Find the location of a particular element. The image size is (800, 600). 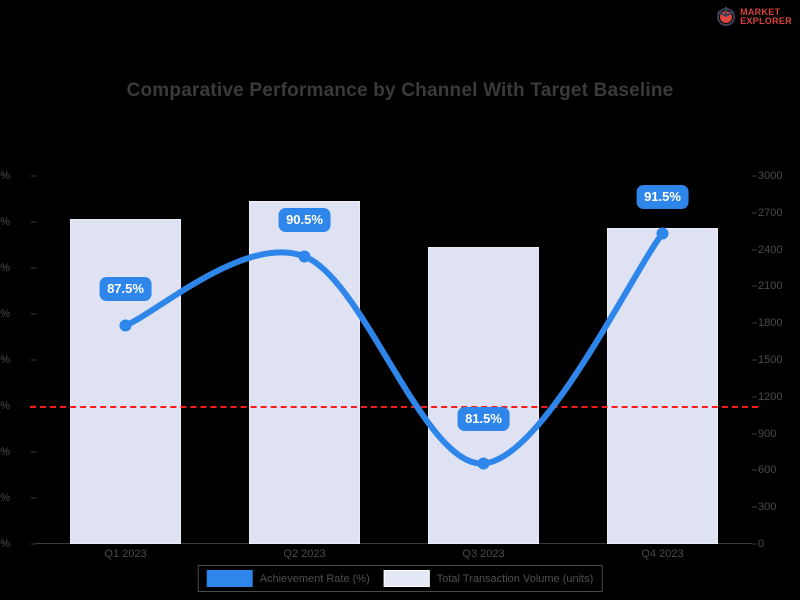

x-axis-line is located at coordinates (394, 543).